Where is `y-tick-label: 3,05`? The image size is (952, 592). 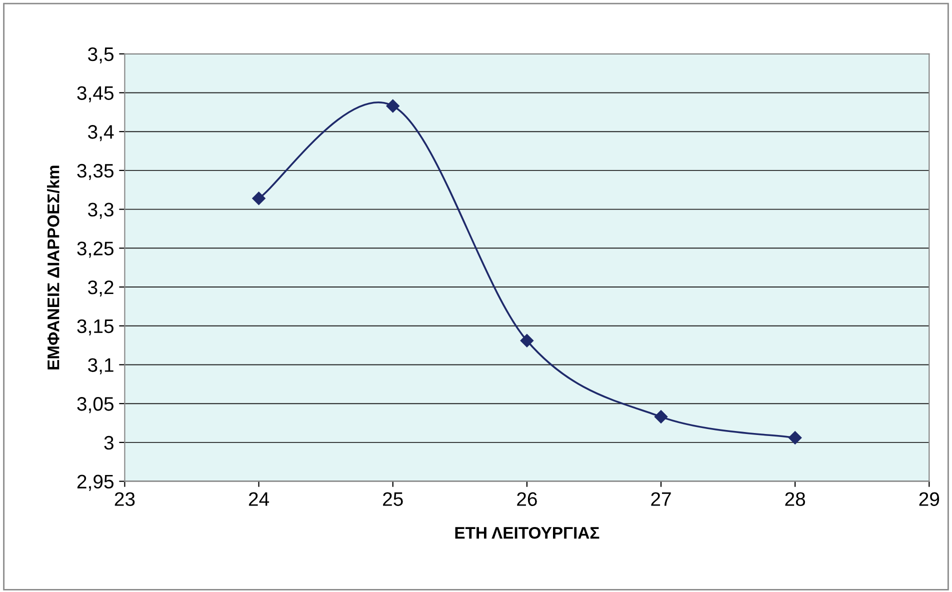 y-tick-label: 3,05 is located at coordinates (95, 405).